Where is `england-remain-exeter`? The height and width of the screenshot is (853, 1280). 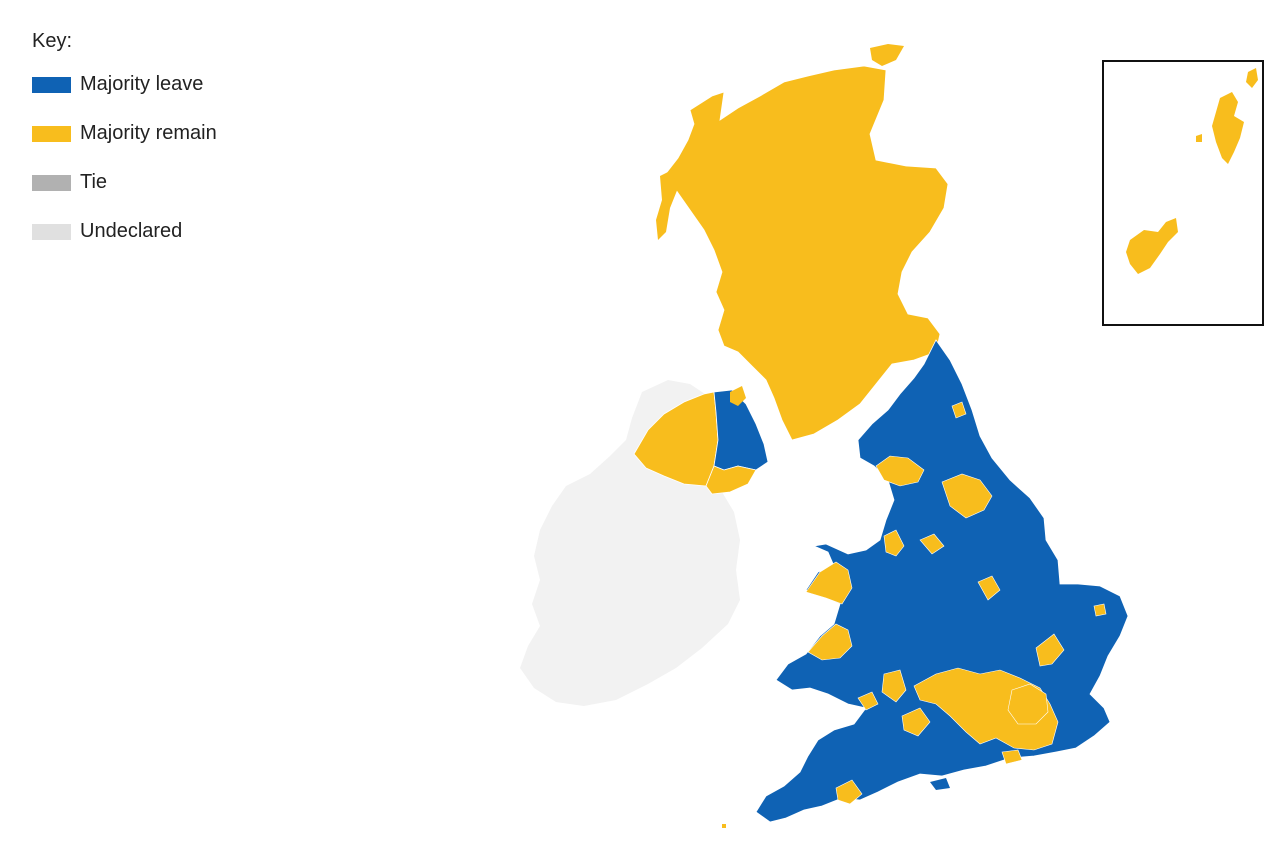
england-remain-exeter is located at coordinates (849, 792).